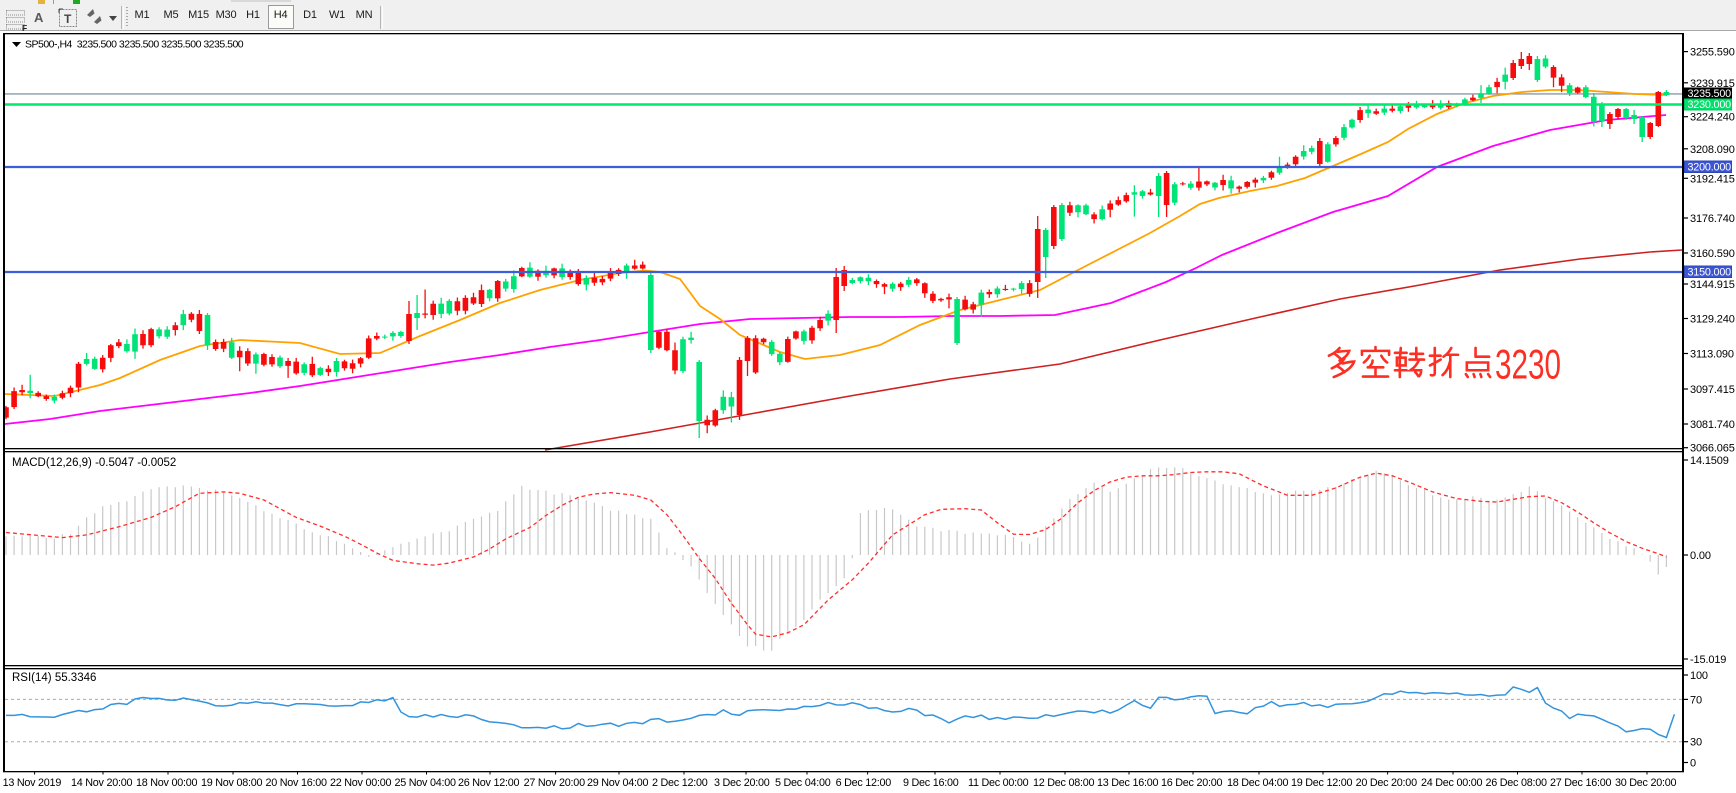 Image resolution: width=1736 pixels, height=793 pixels. What do you see at coordinates (1528, 364) in the screenshot?
I see `svg-text: 3230` at bounding box center [1528, 364].